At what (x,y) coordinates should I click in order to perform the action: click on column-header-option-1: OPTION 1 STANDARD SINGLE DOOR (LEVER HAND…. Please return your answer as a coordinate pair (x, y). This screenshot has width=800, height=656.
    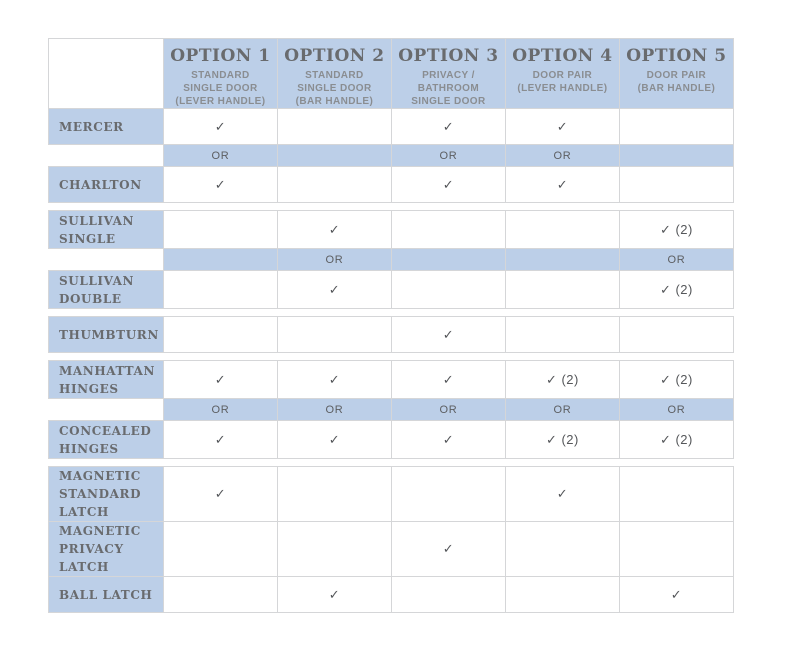
    Looking at the image, I should click on (220, 73).